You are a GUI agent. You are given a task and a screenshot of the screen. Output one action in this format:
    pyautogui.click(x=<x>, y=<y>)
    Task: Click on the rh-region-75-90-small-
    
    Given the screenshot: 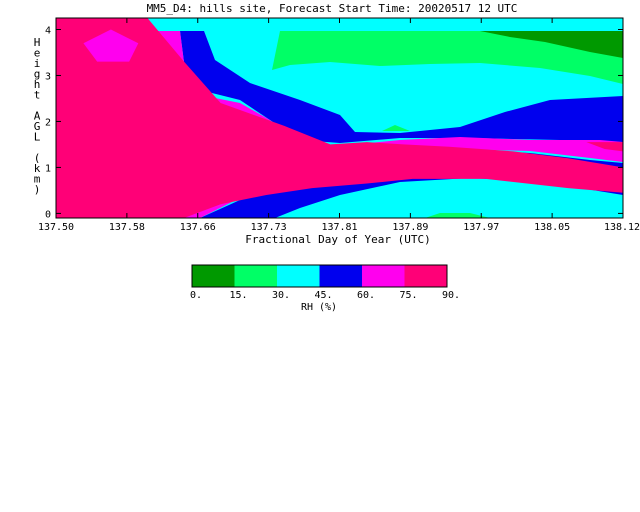 What is the action you would take?
    pyautogui.click(x=604, y=147)
    